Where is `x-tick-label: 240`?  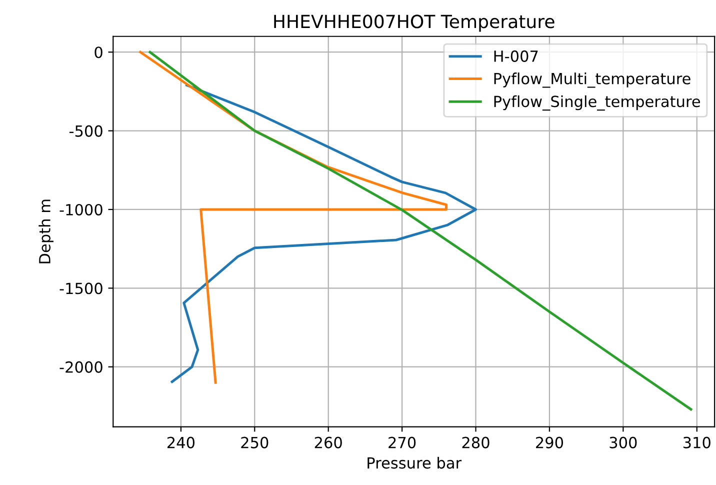 x-tick-label: 240 is located at coordinates (181, 442).